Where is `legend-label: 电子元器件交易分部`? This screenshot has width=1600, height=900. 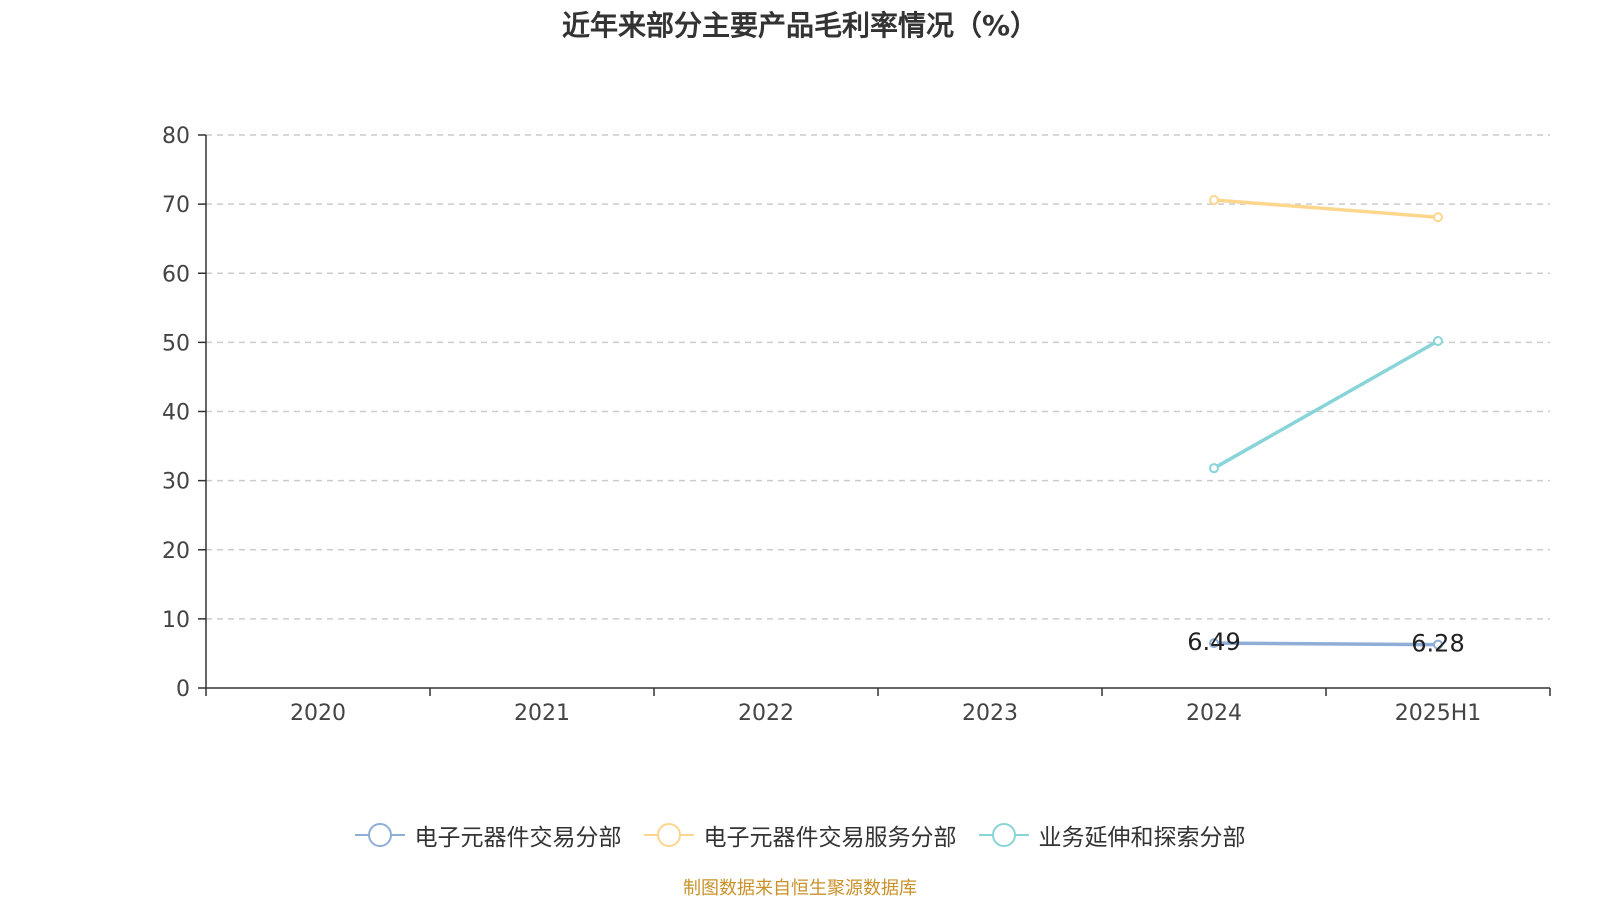 legend-label: 电子元器件交易分部 is located at coordinates (518, 838).